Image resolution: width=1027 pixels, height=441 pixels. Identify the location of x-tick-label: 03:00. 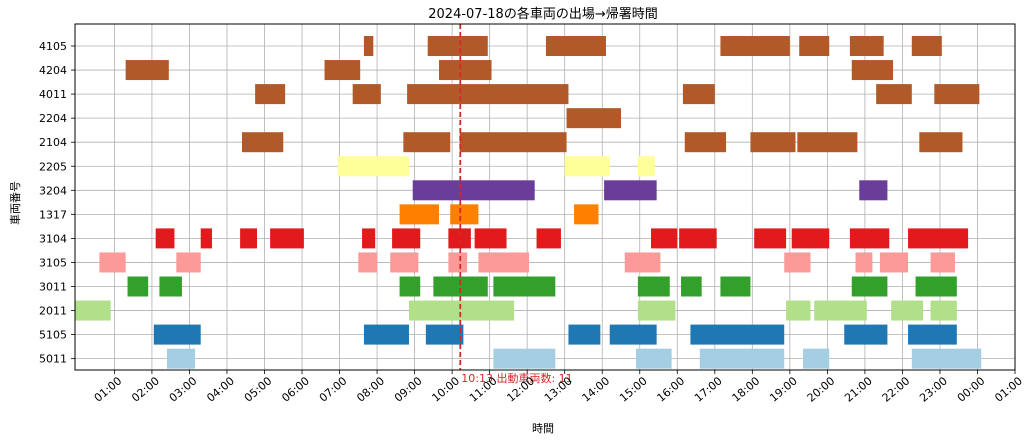
(183, 389).